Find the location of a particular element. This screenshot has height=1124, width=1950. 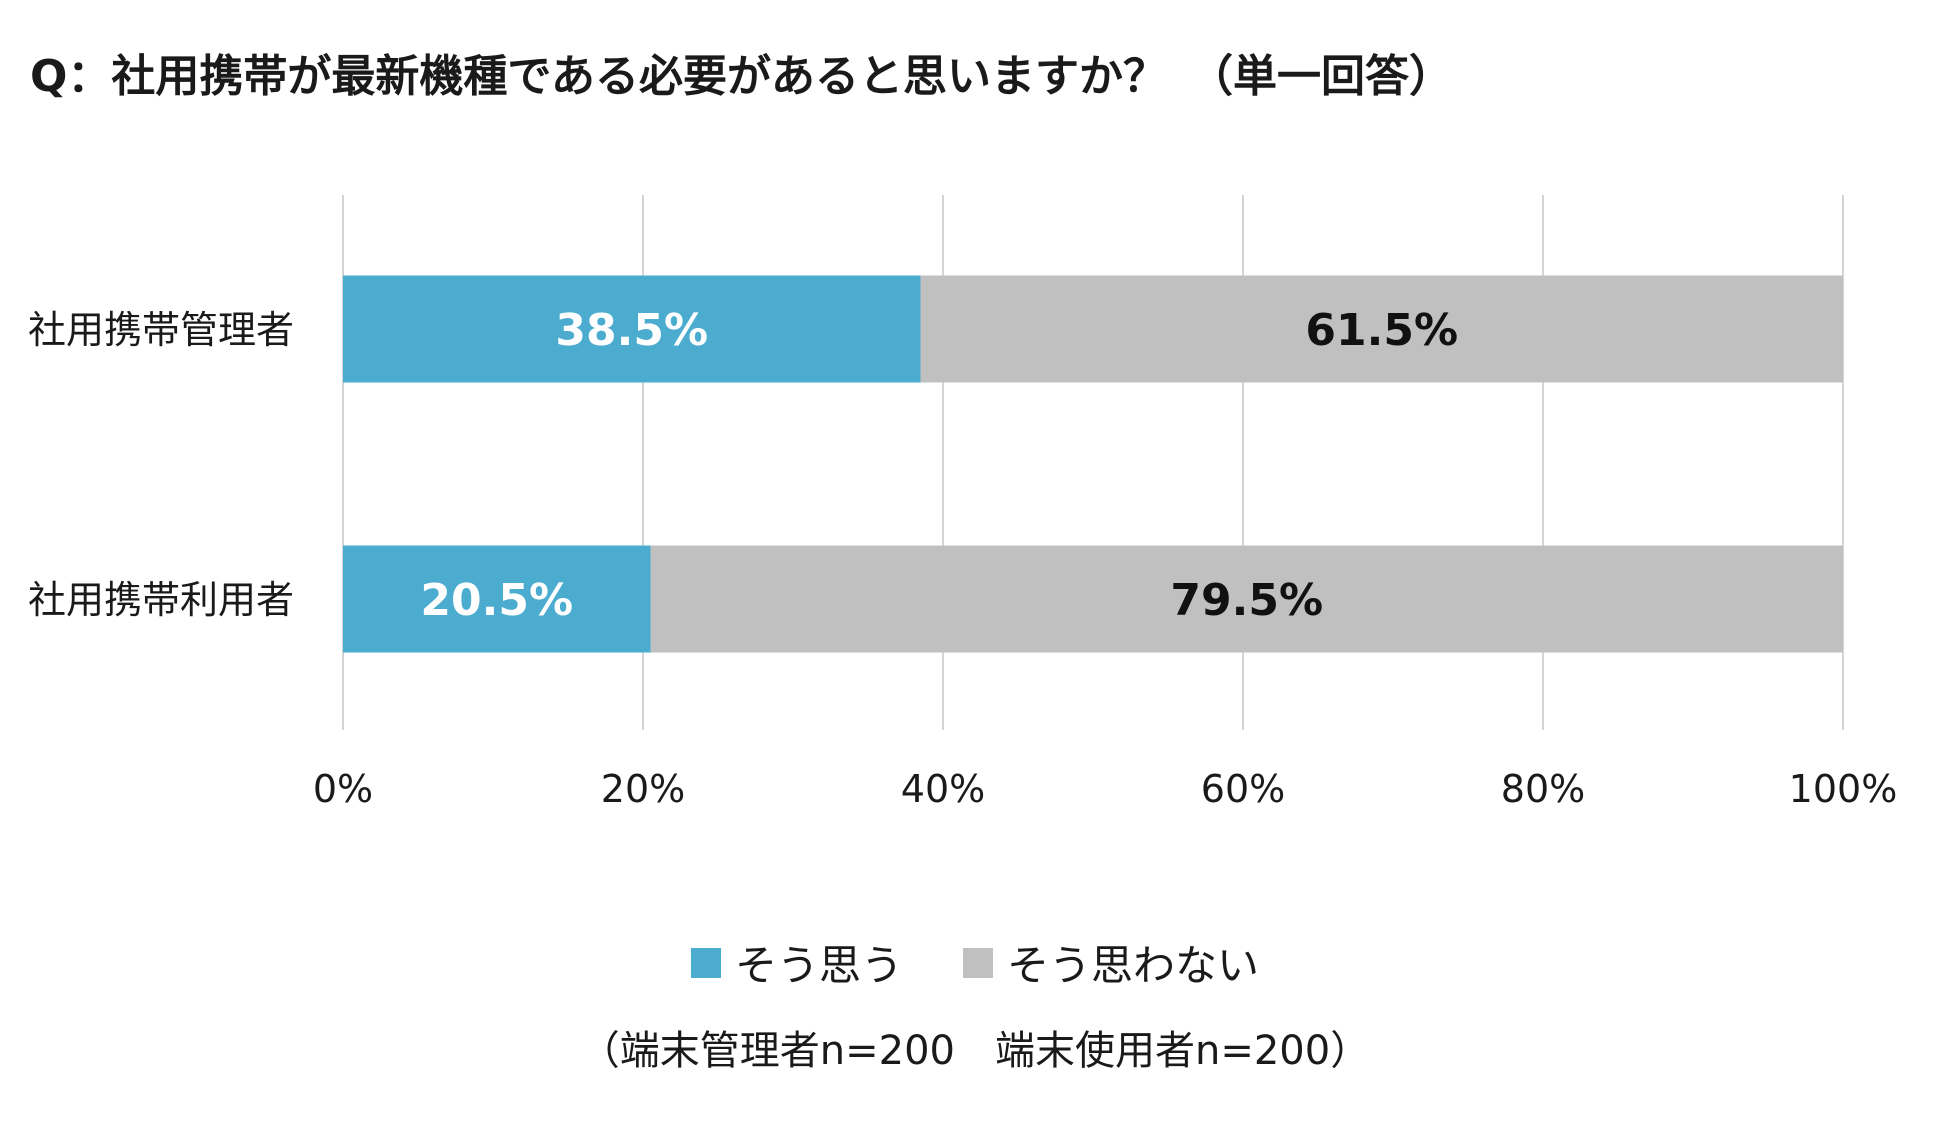

legend: そう思う そう思わない is located at coordinates (975, 962).